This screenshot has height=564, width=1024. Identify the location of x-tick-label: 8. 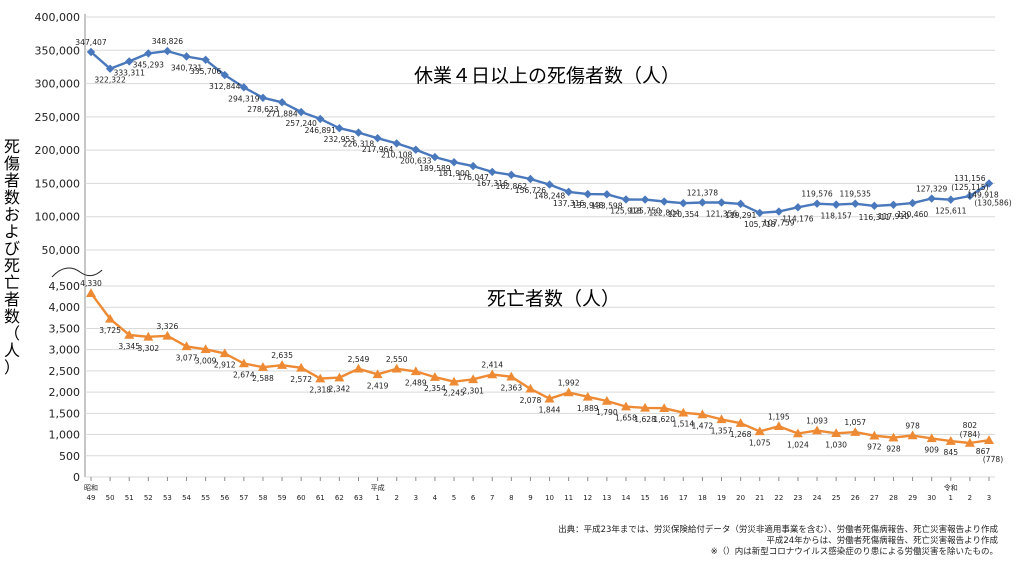
(511, 498).